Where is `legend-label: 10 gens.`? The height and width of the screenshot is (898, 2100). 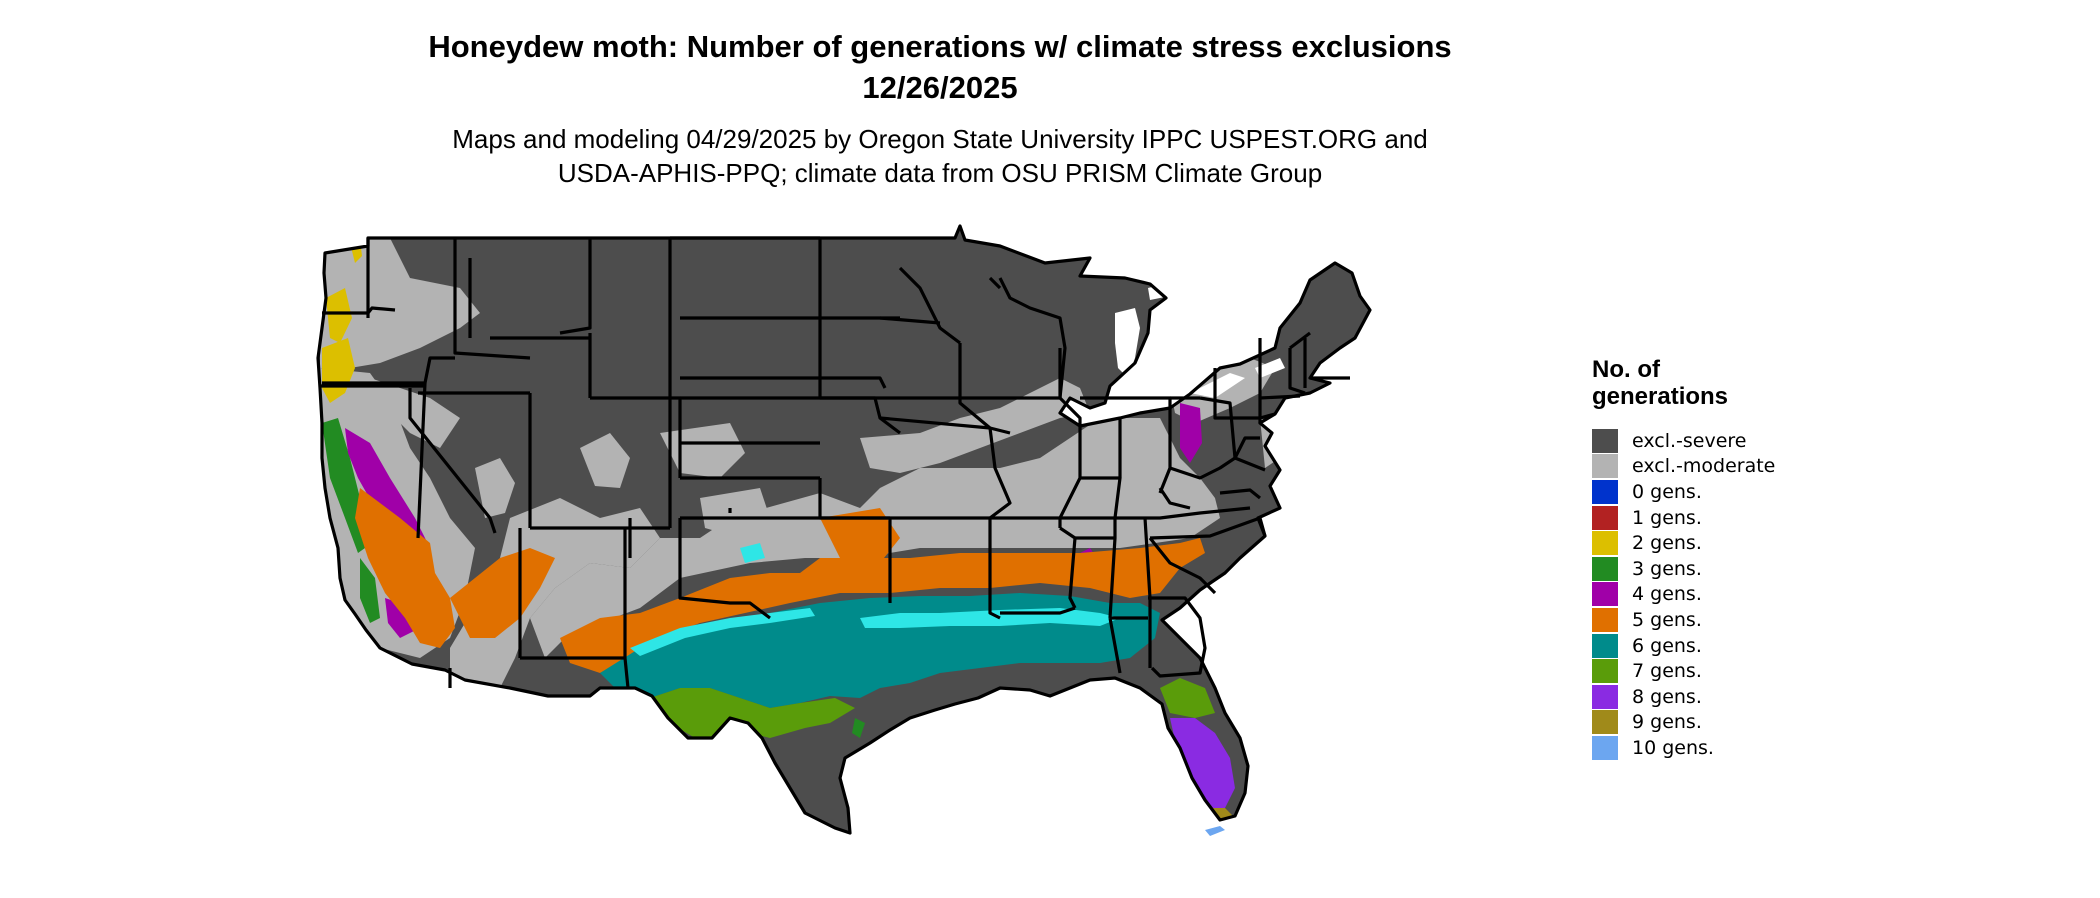 legend-label: 10 gens. is located at coordinates (1673, 747).